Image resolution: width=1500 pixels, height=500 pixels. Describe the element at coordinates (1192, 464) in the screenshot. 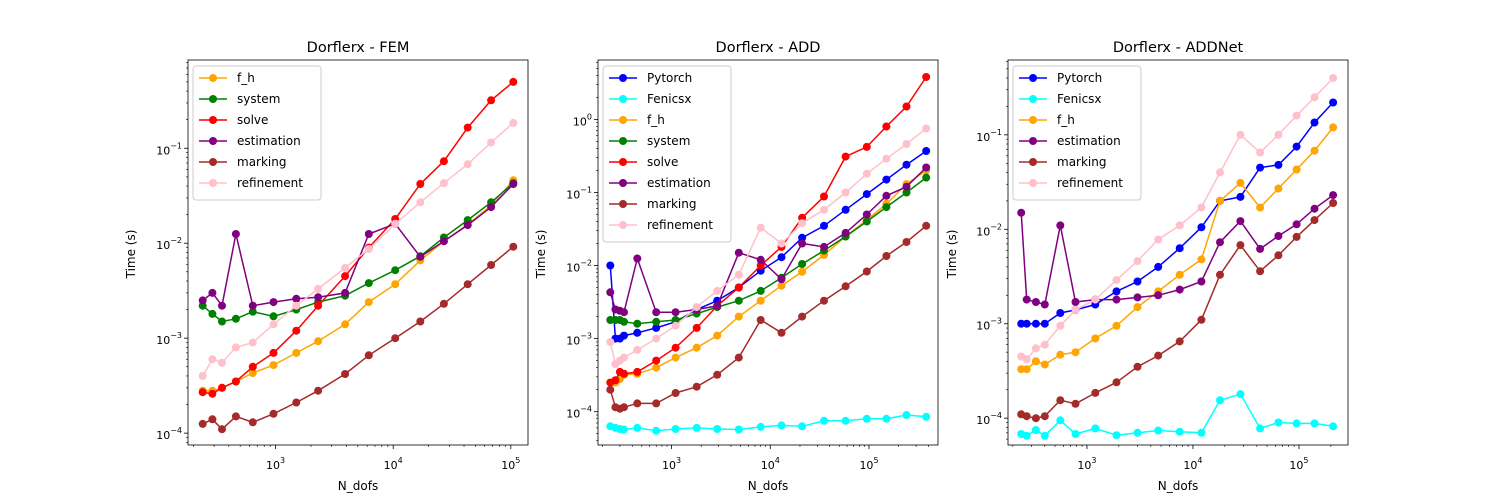

I see `x-tick-label: 10⁴` at that location.